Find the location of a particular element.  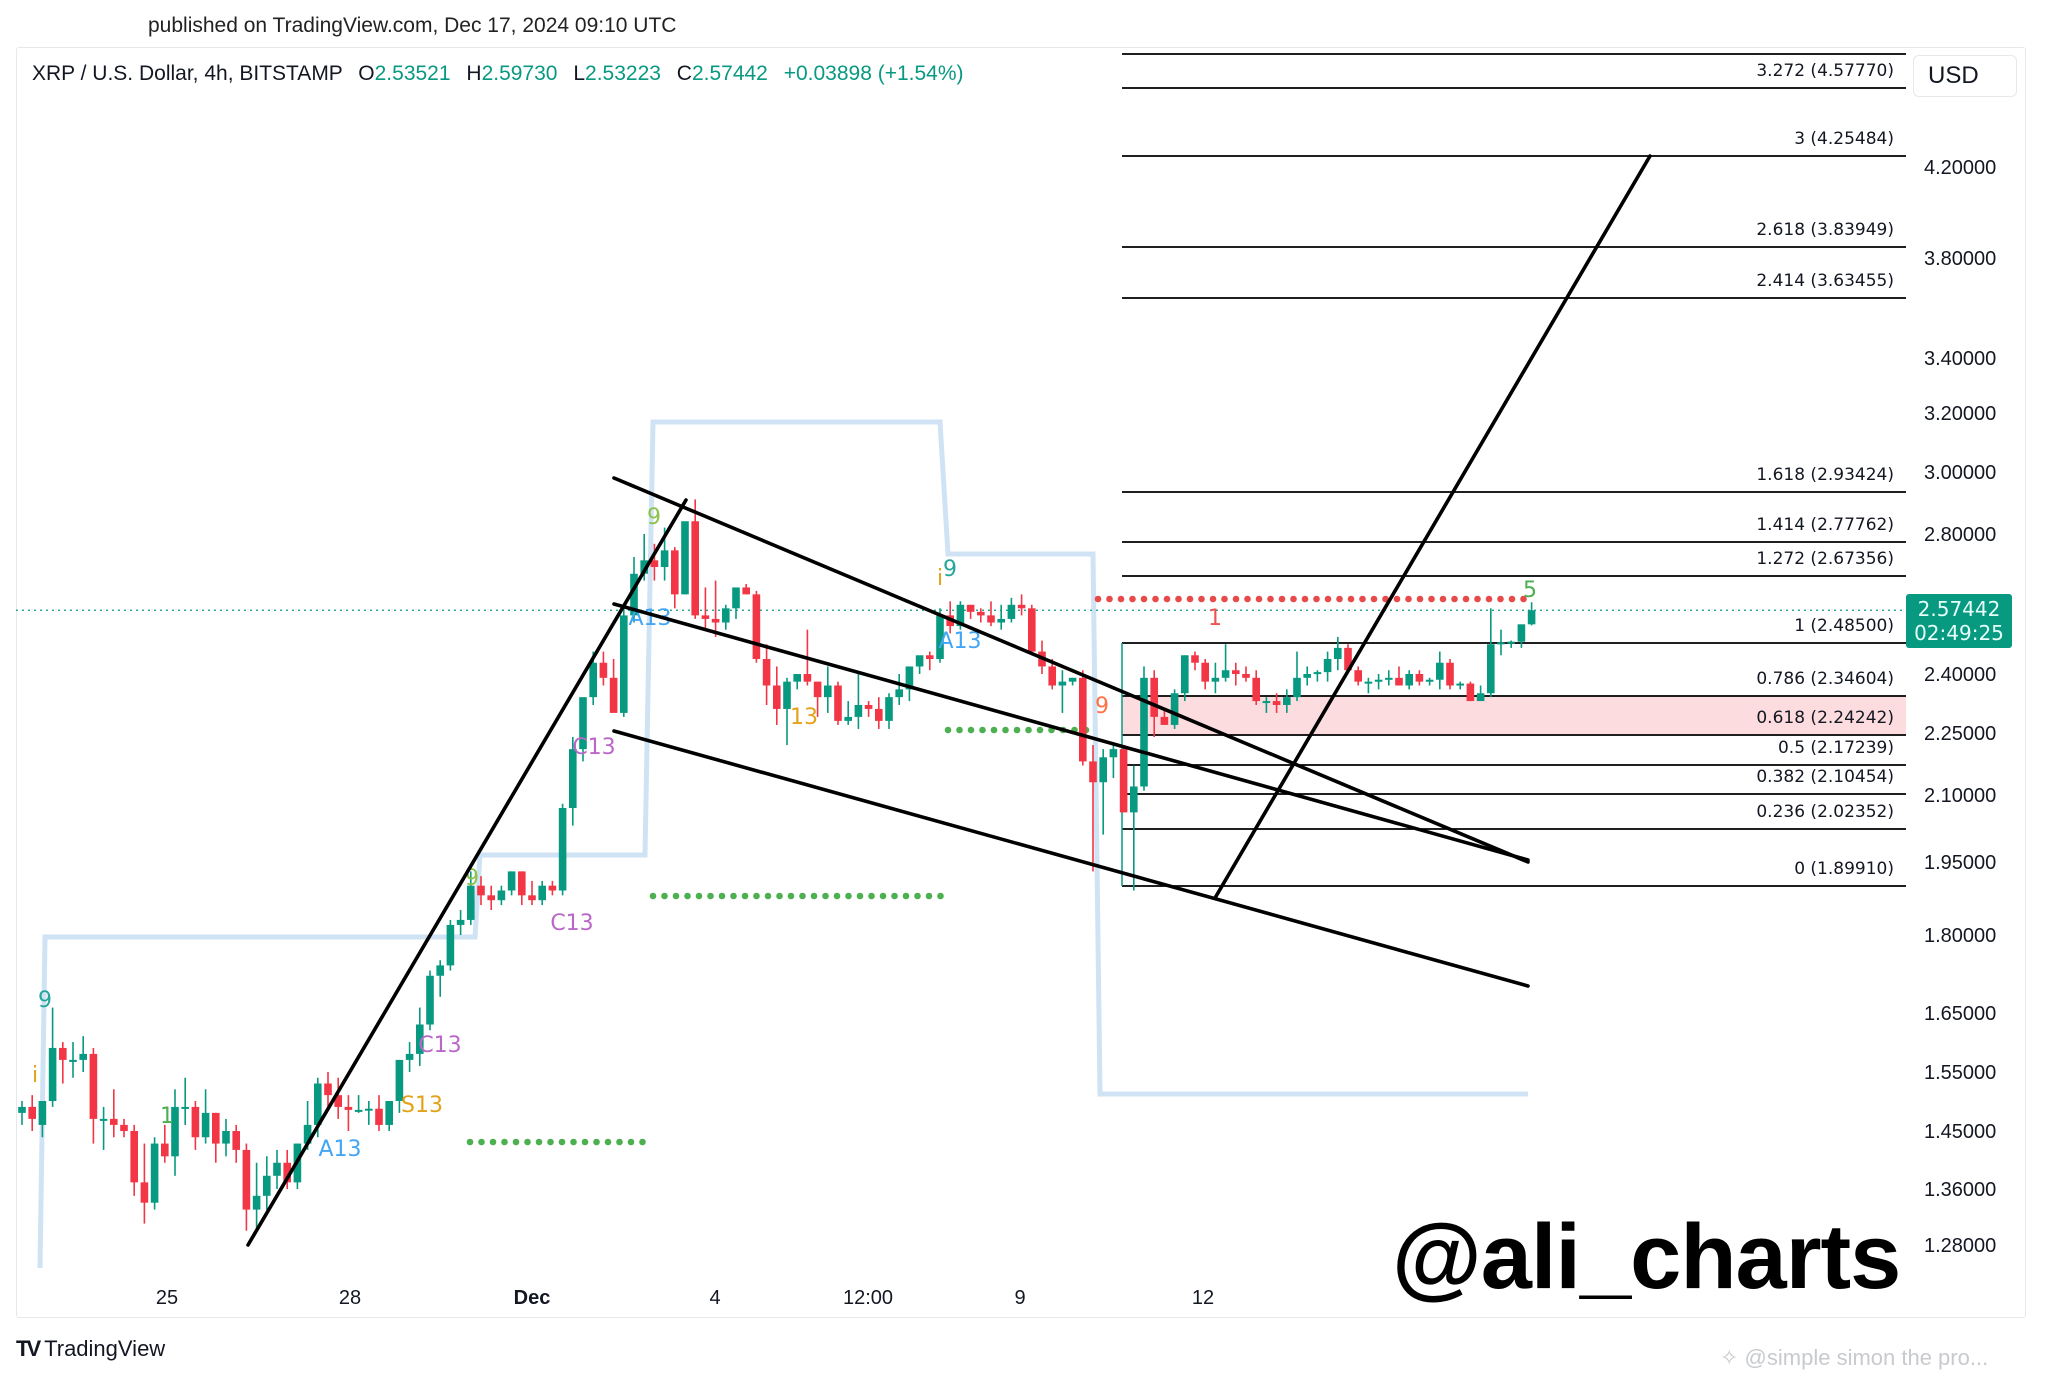

target-line is located at coordinates (1432, 527).